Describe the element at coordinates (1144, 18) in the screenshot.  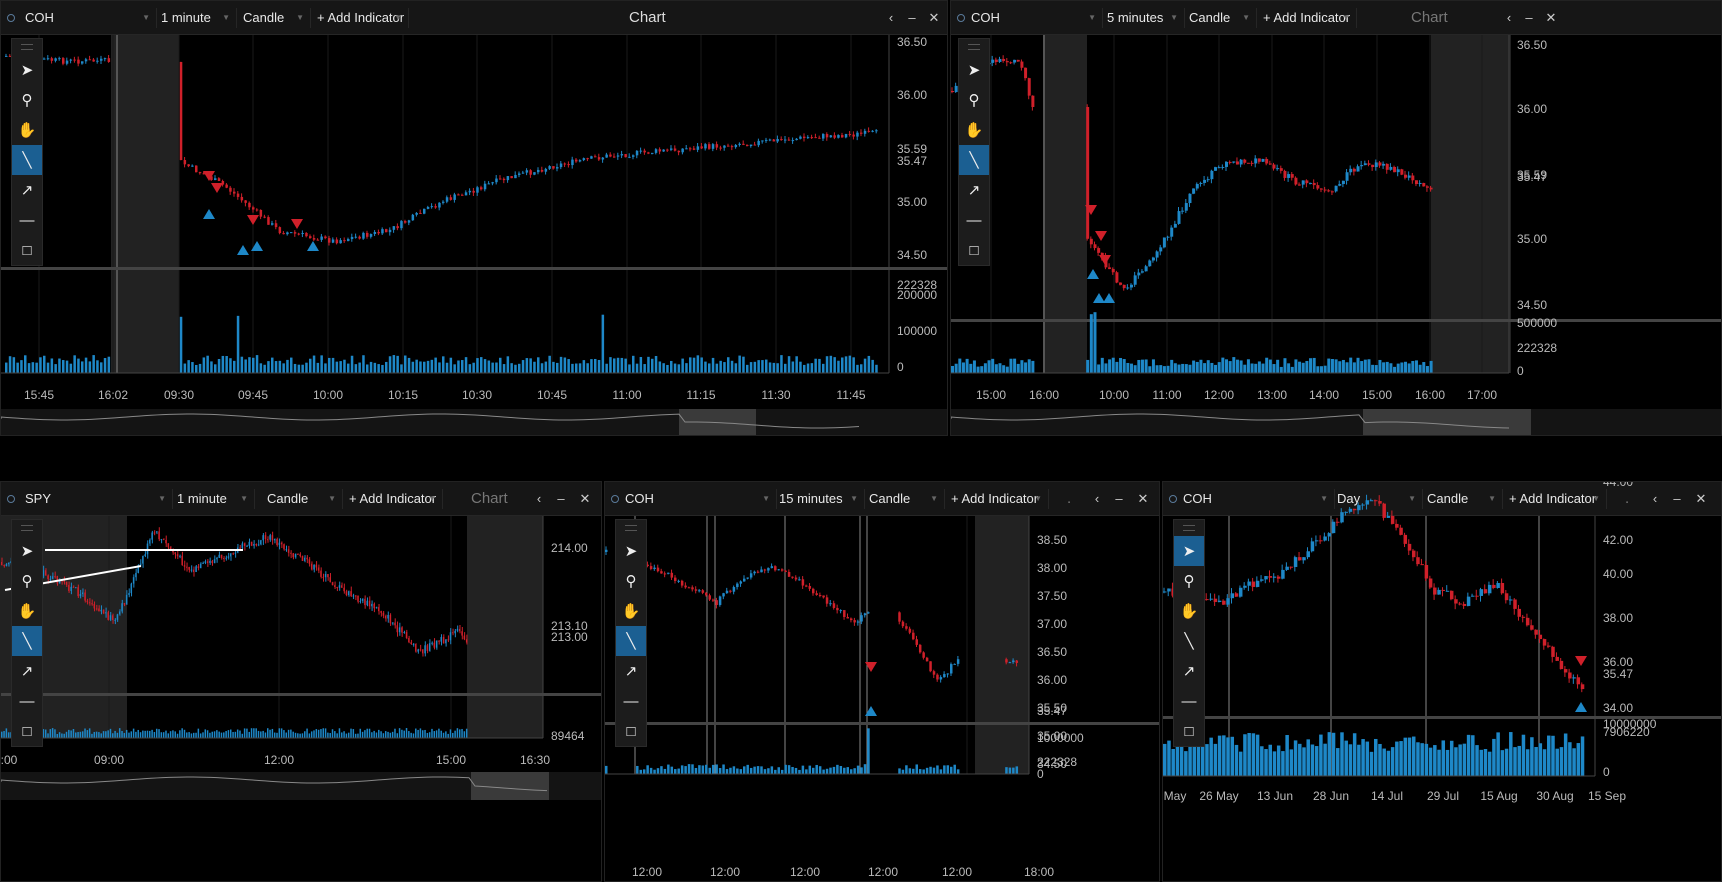
I see `interval-select: 5 minutes ▼` at that location.